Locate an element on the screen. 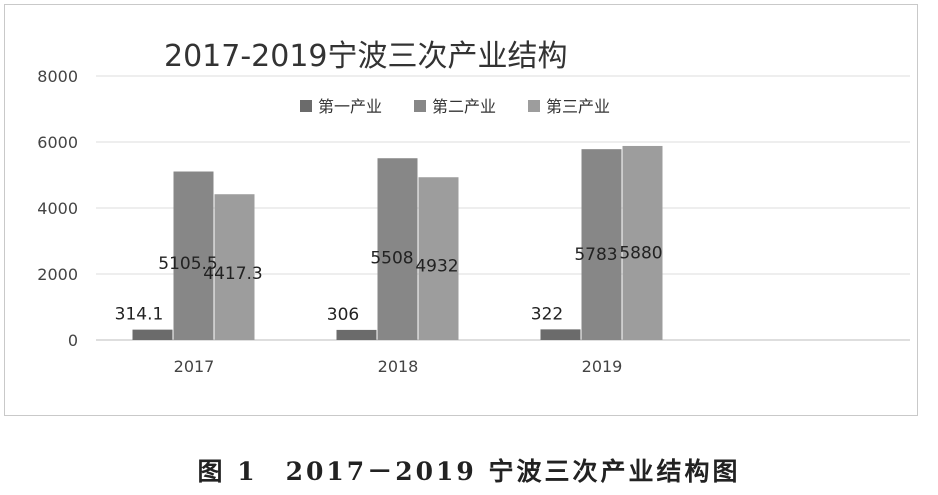 The image size is (938, 495). legend-label: 第三产业 is located at coordinates (578, 106).